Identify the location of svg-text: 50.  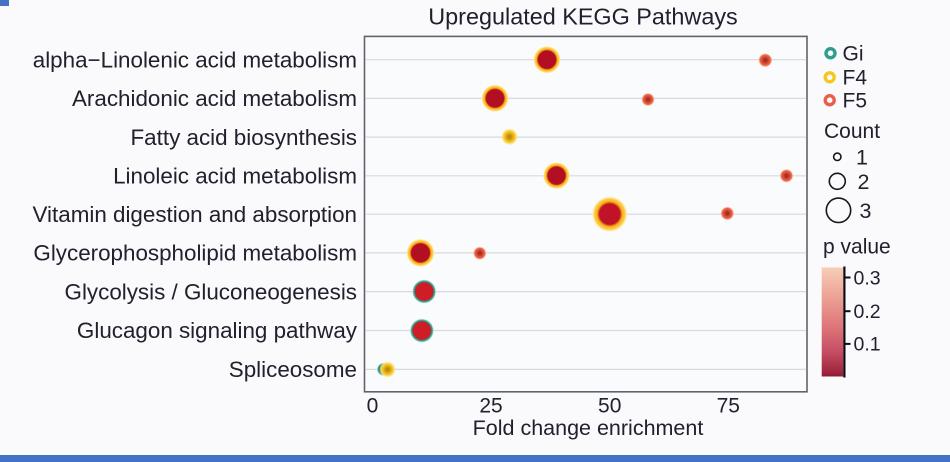
(609, 406).